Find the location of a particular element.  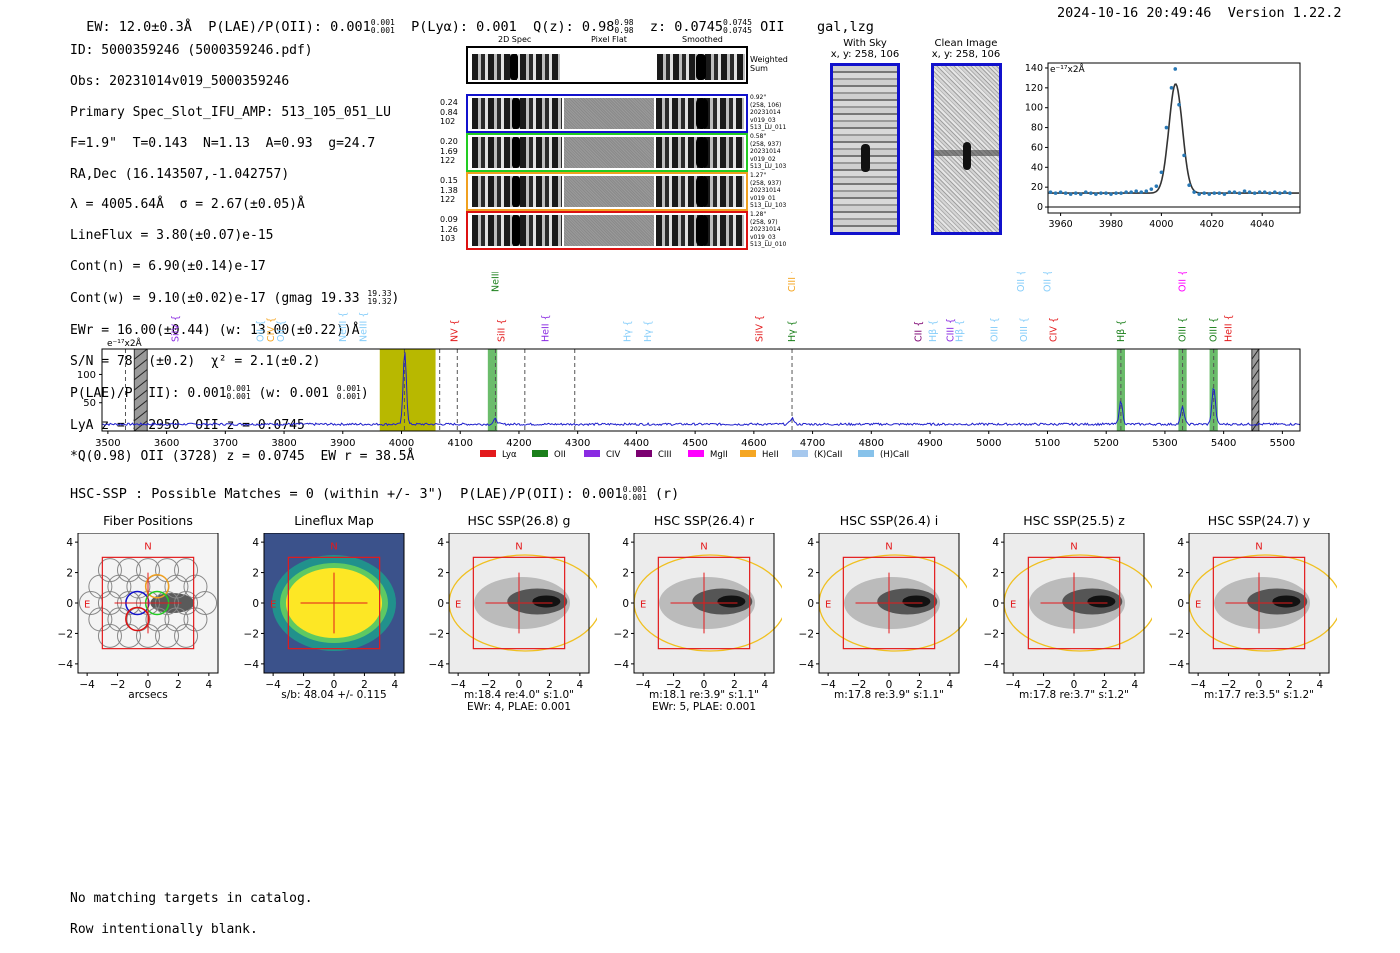

cutout-row is located at coordinates (607, 230).